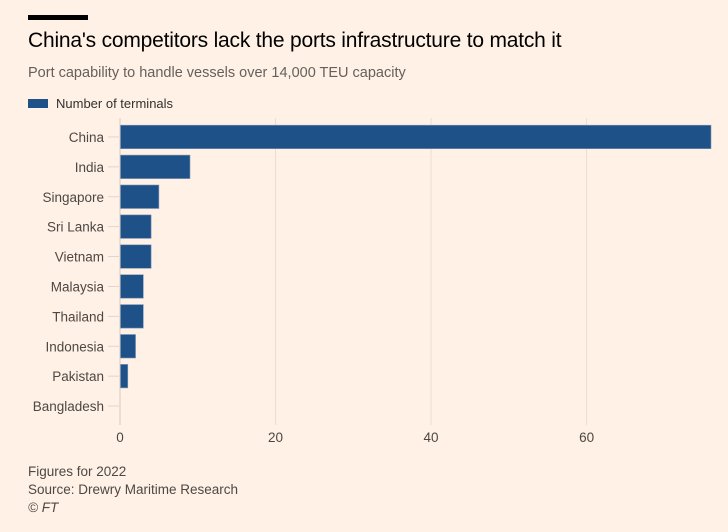 The height and width of the screenshot is (532, 728). I want to click on category-label: Vietnam, so click(79, 257).